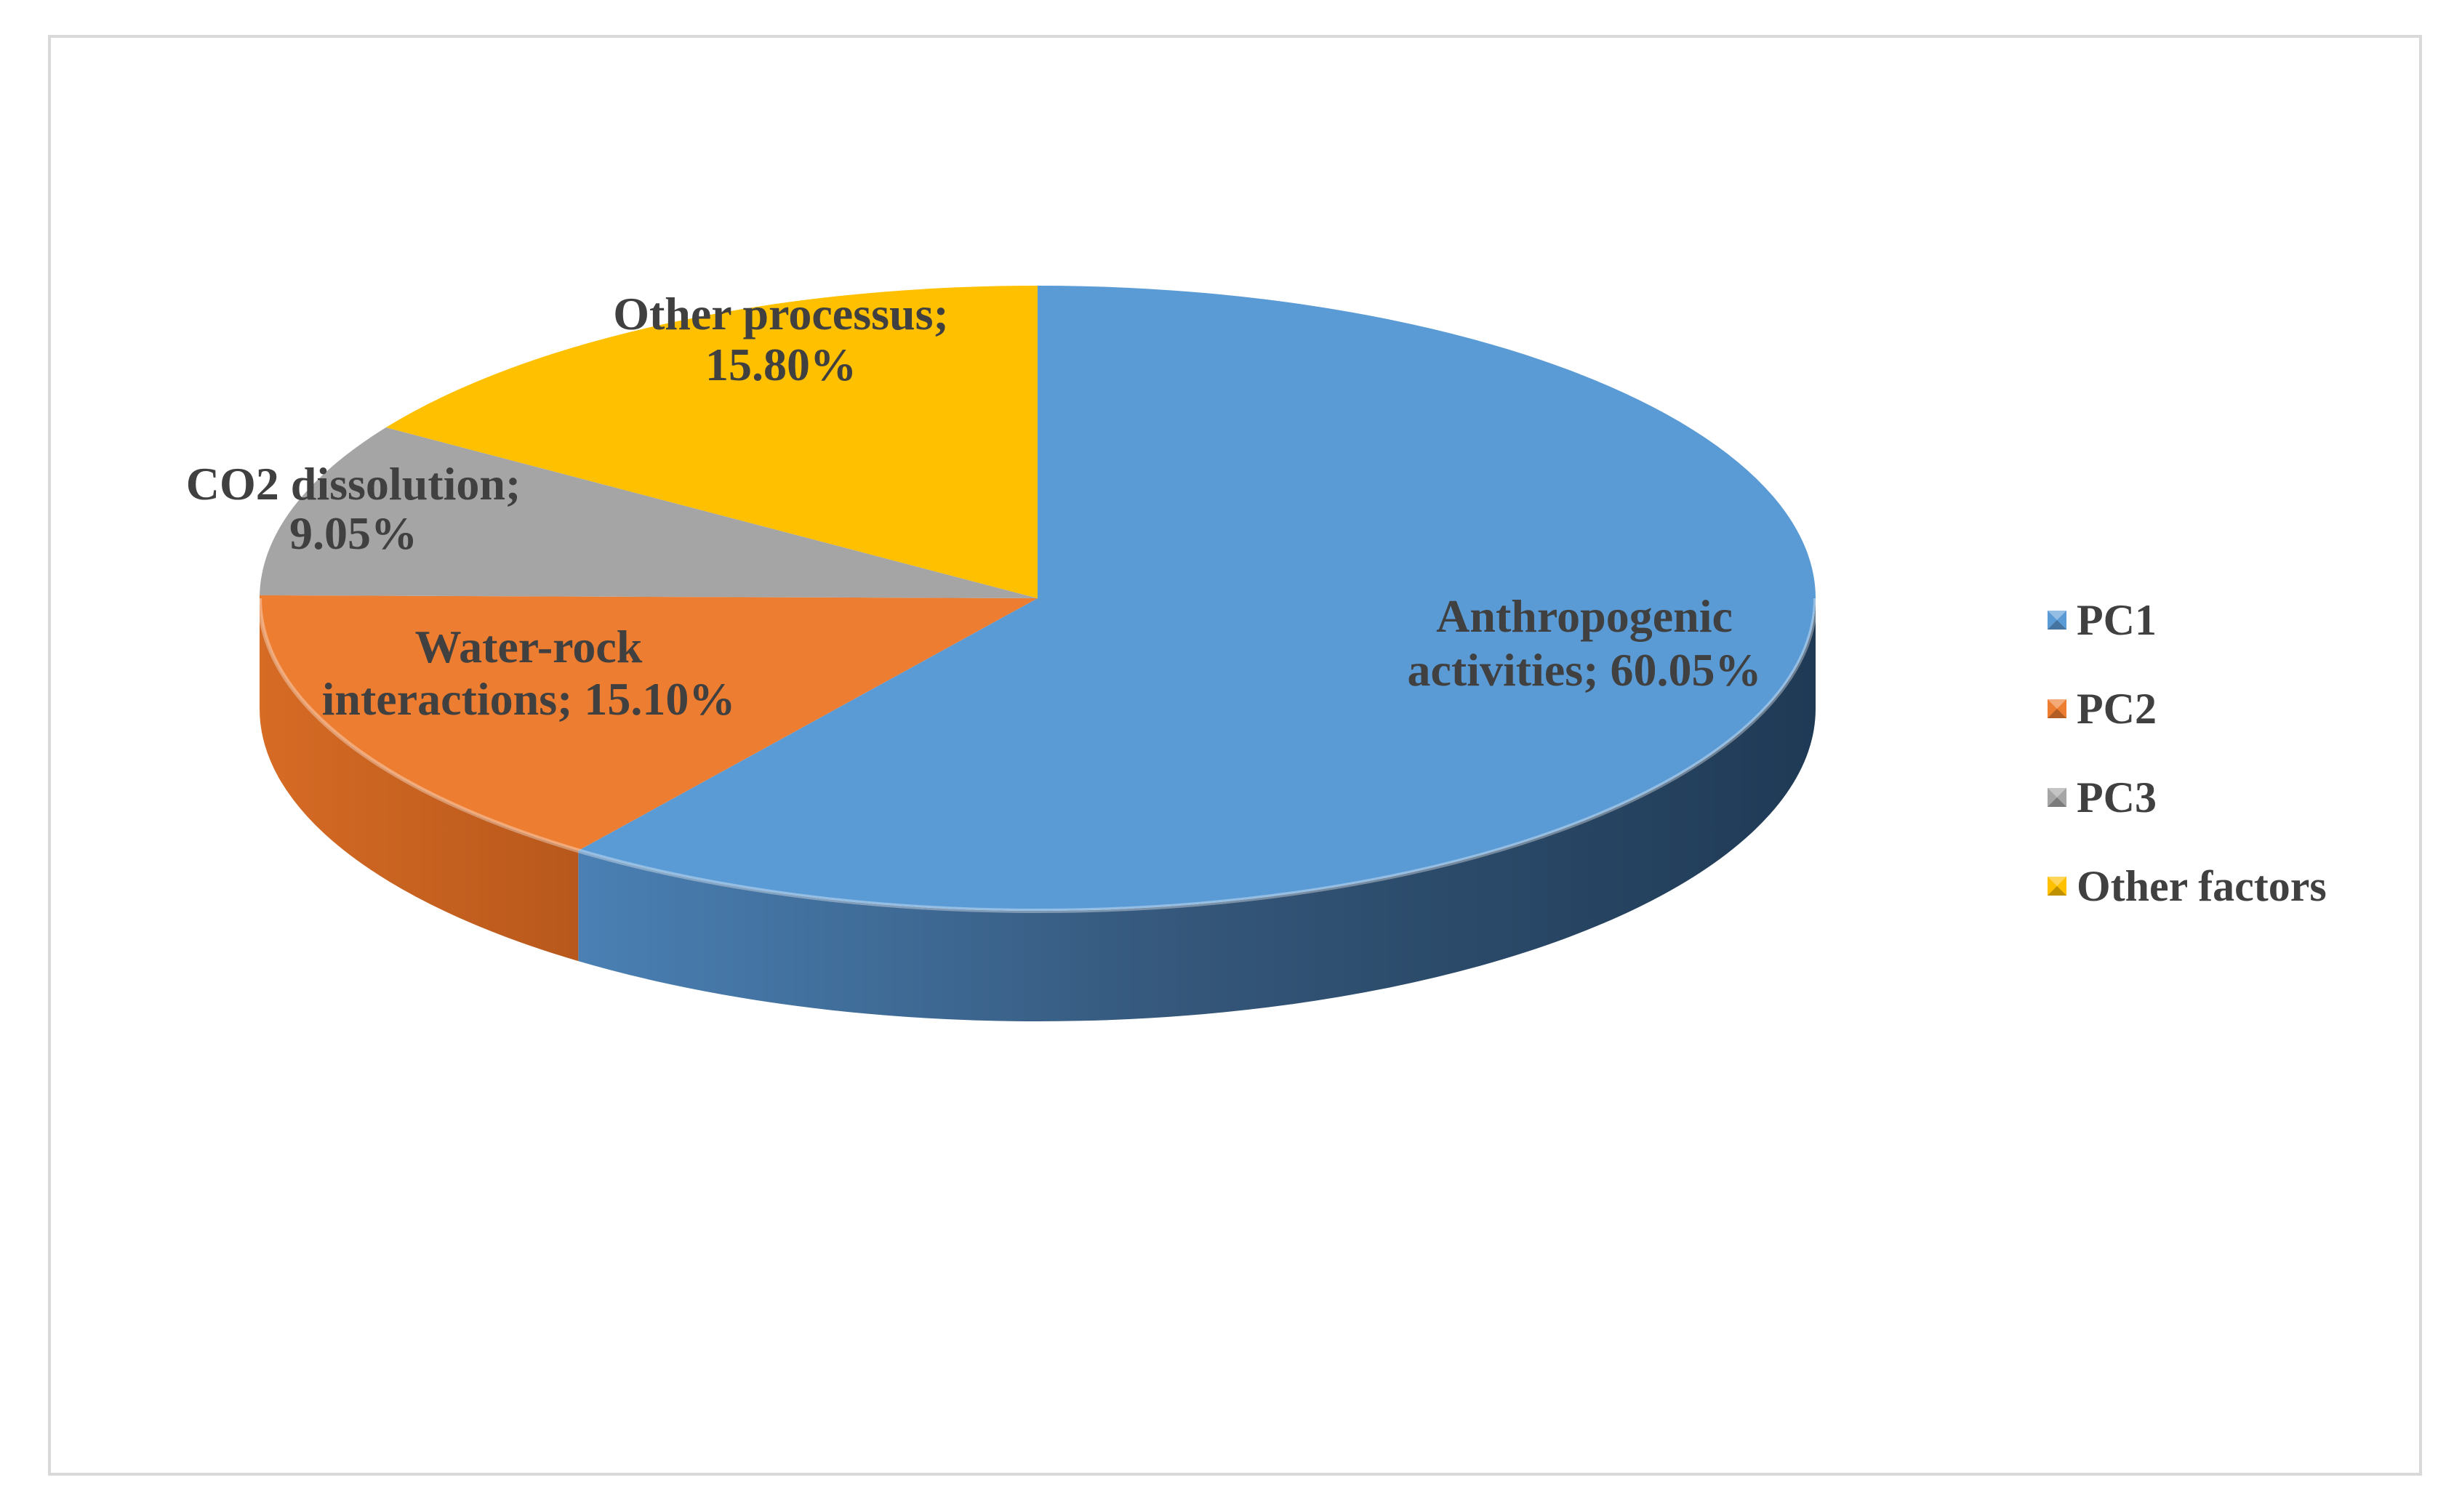 The height and width of the screenshot is (1512, 2462). What do you see at coordinates (2188, 753) in the screenshot?
I see `legend: PC1 PC2 PC3 Other factors` at bounding box center [2188, 753].